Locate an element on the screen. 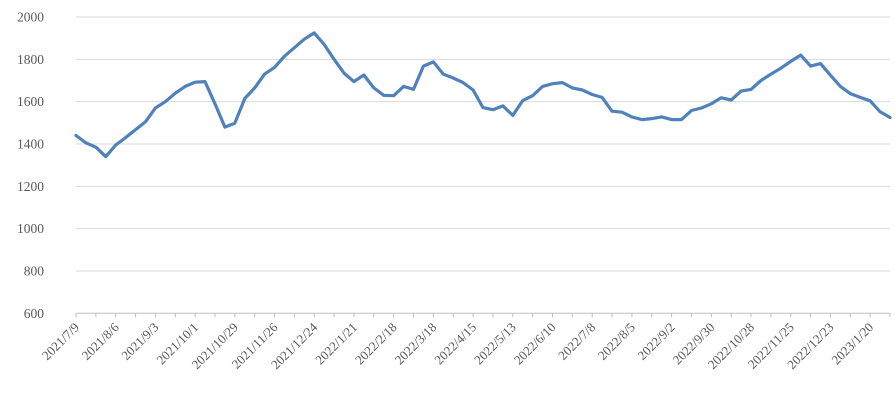  y-axis-label: 1000 is located at coordinates (30, 228).